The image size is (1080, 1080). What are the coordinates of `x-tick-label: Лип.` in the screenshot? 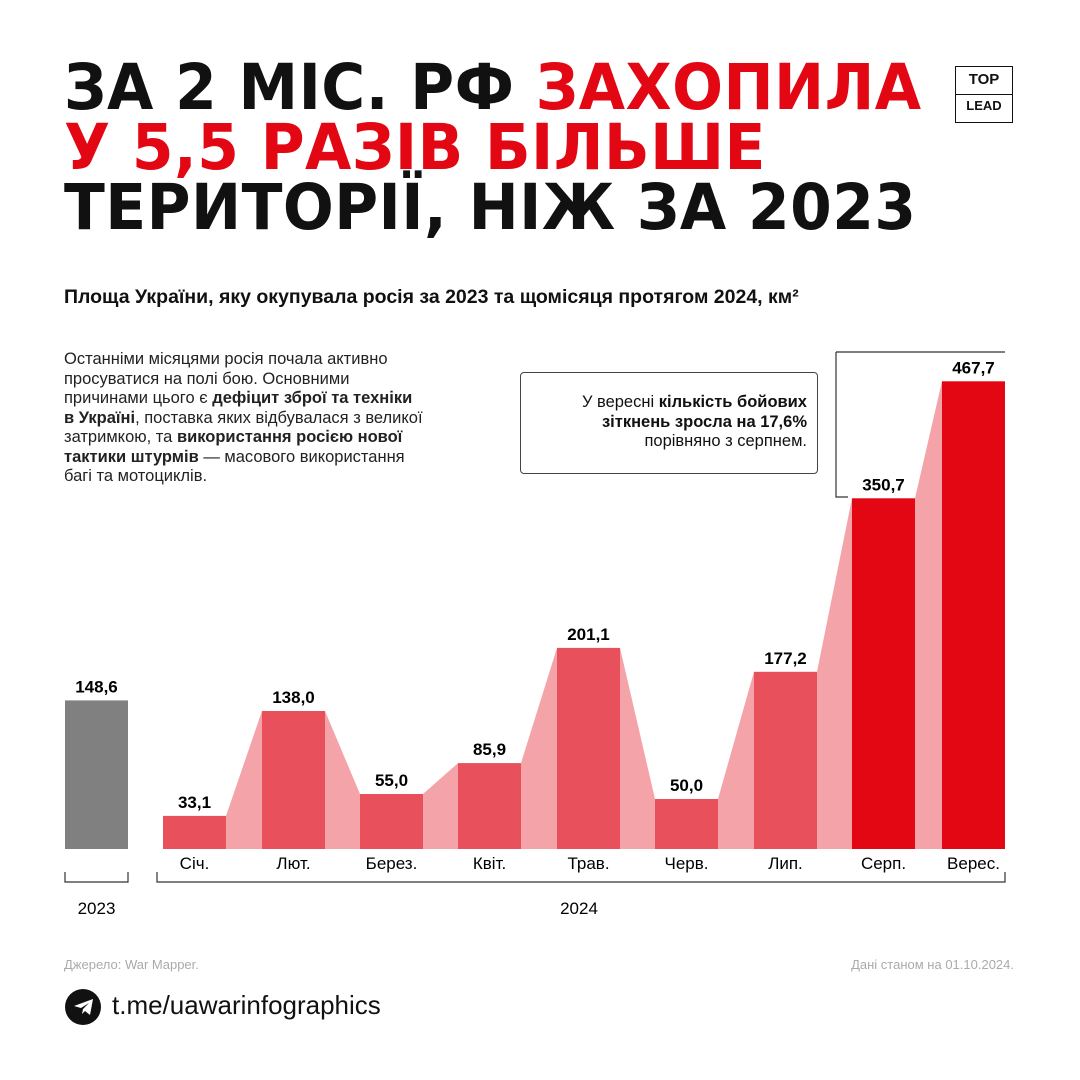 It's located at (785, 863).